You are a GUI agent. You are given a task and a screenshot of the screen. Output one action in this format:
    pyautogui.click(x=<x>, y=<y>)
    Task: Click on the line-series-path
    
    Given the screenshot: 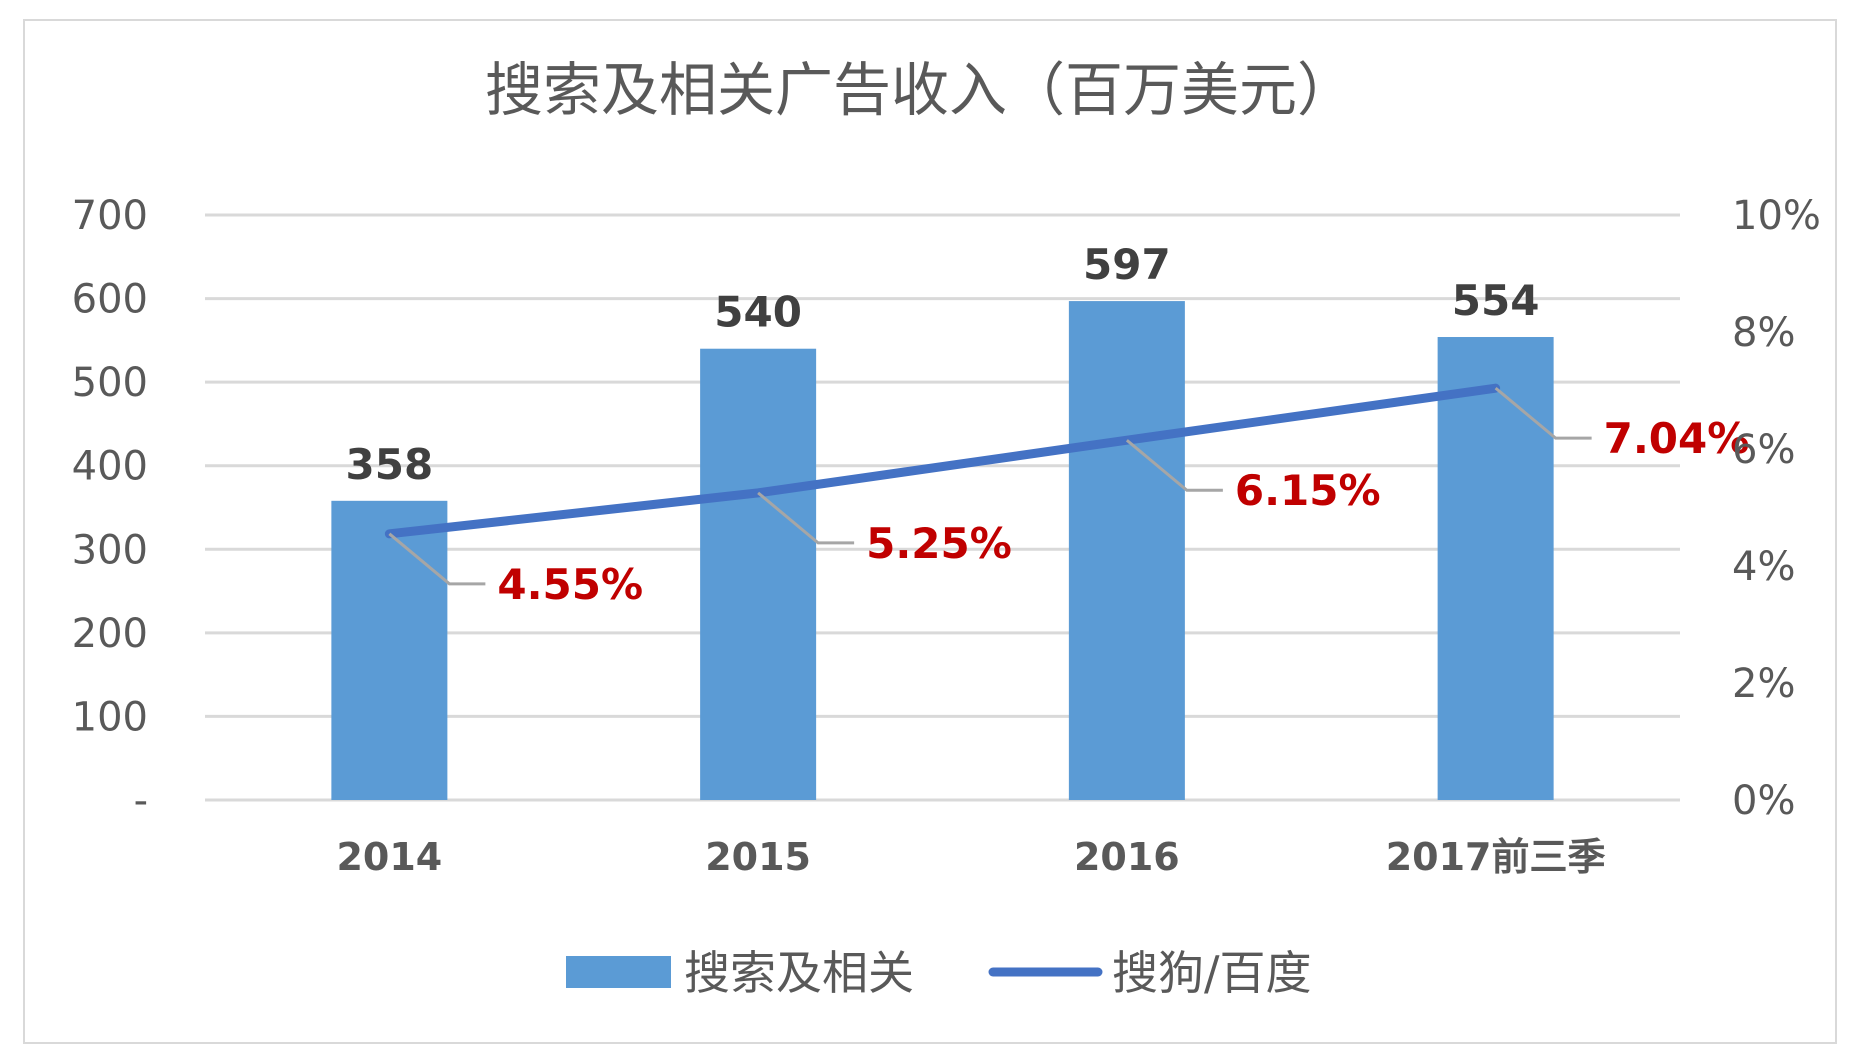 What is the action you would take?
    pyautogui.click(x=942, y=461)
    